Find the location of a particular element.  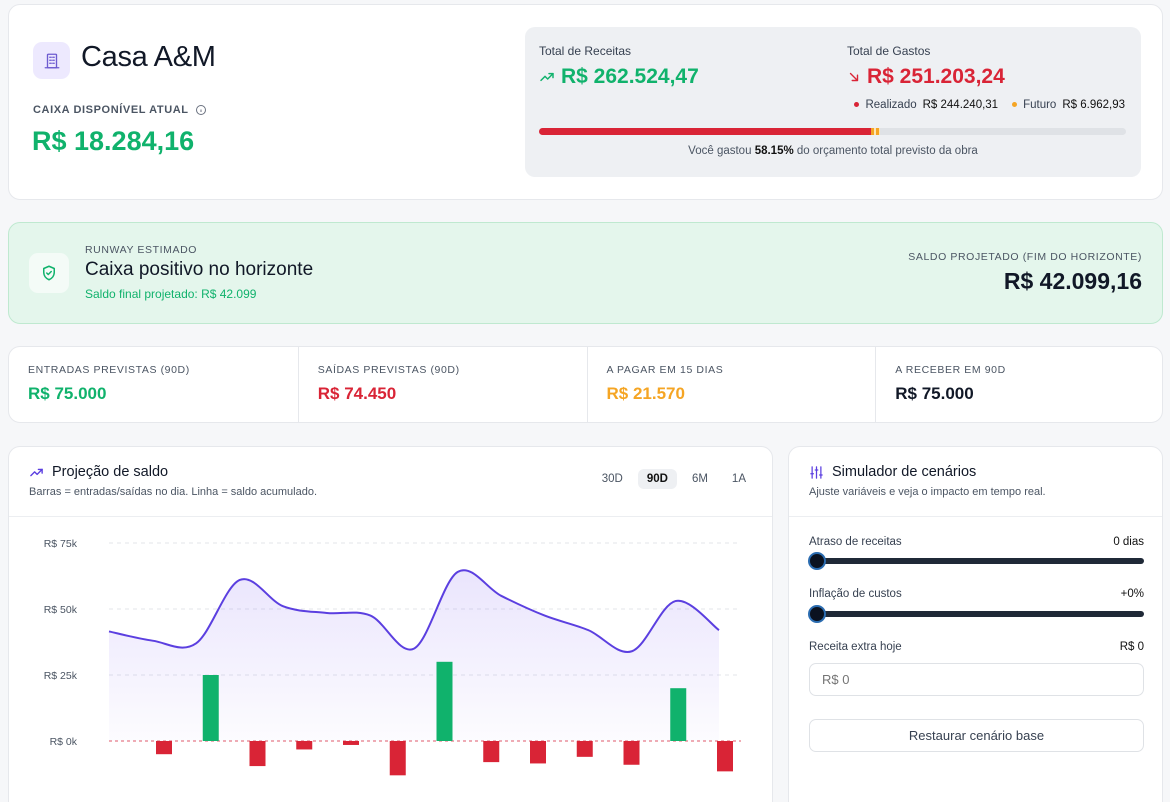

y-tick-label: R$ 75k is located at coordinates (61, 544).